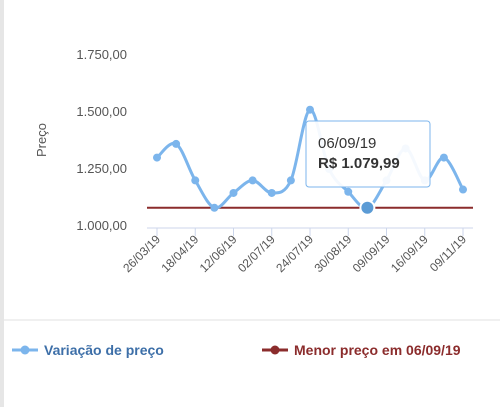  Describe the element at coordinates (347, 143) in the screenshot. I see `tooltip-date: 06/09/19` at that location.